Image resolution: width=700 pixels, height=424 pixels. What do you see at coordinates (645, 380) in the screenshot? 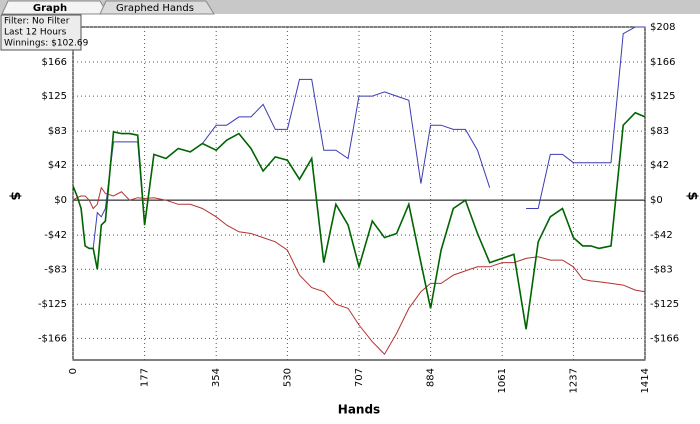
I see `x-tick-label: 1414` at bounding box center [645, 380].